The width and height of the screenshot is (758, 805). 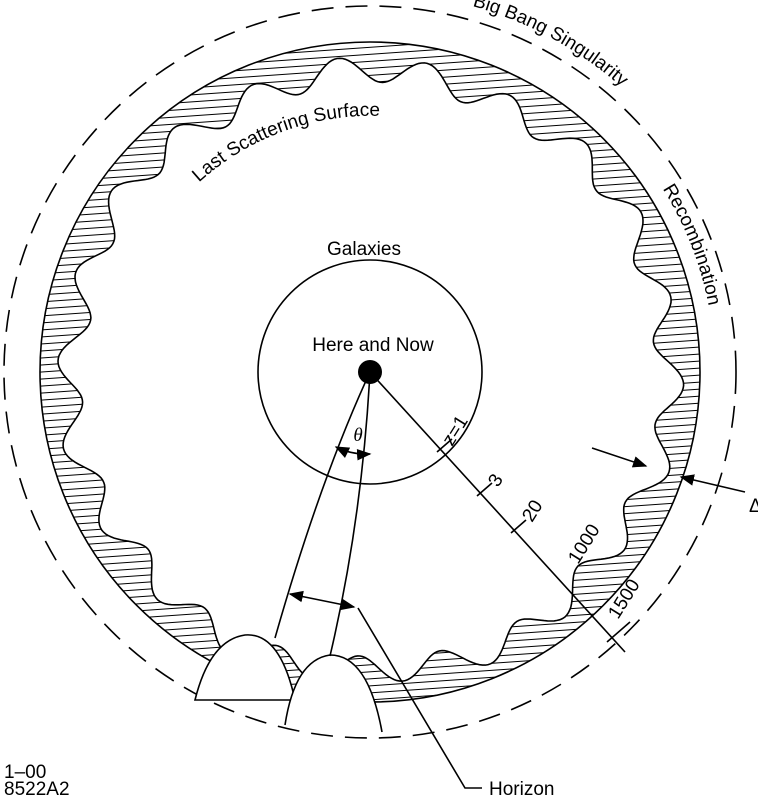 I want to click on footer-code: 8522A2, so click(x=37, y=789).